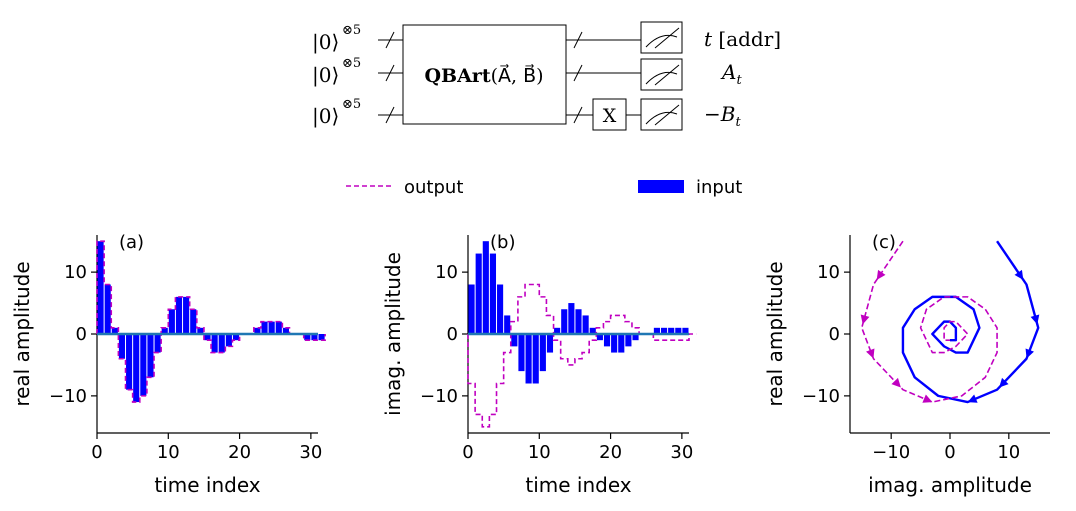 This screenshot has height=511, width=1076. What do you see at coordinates (661, 186) in the screenshot?
I see `legend-input-swatch` at bounding box center [661, 186].